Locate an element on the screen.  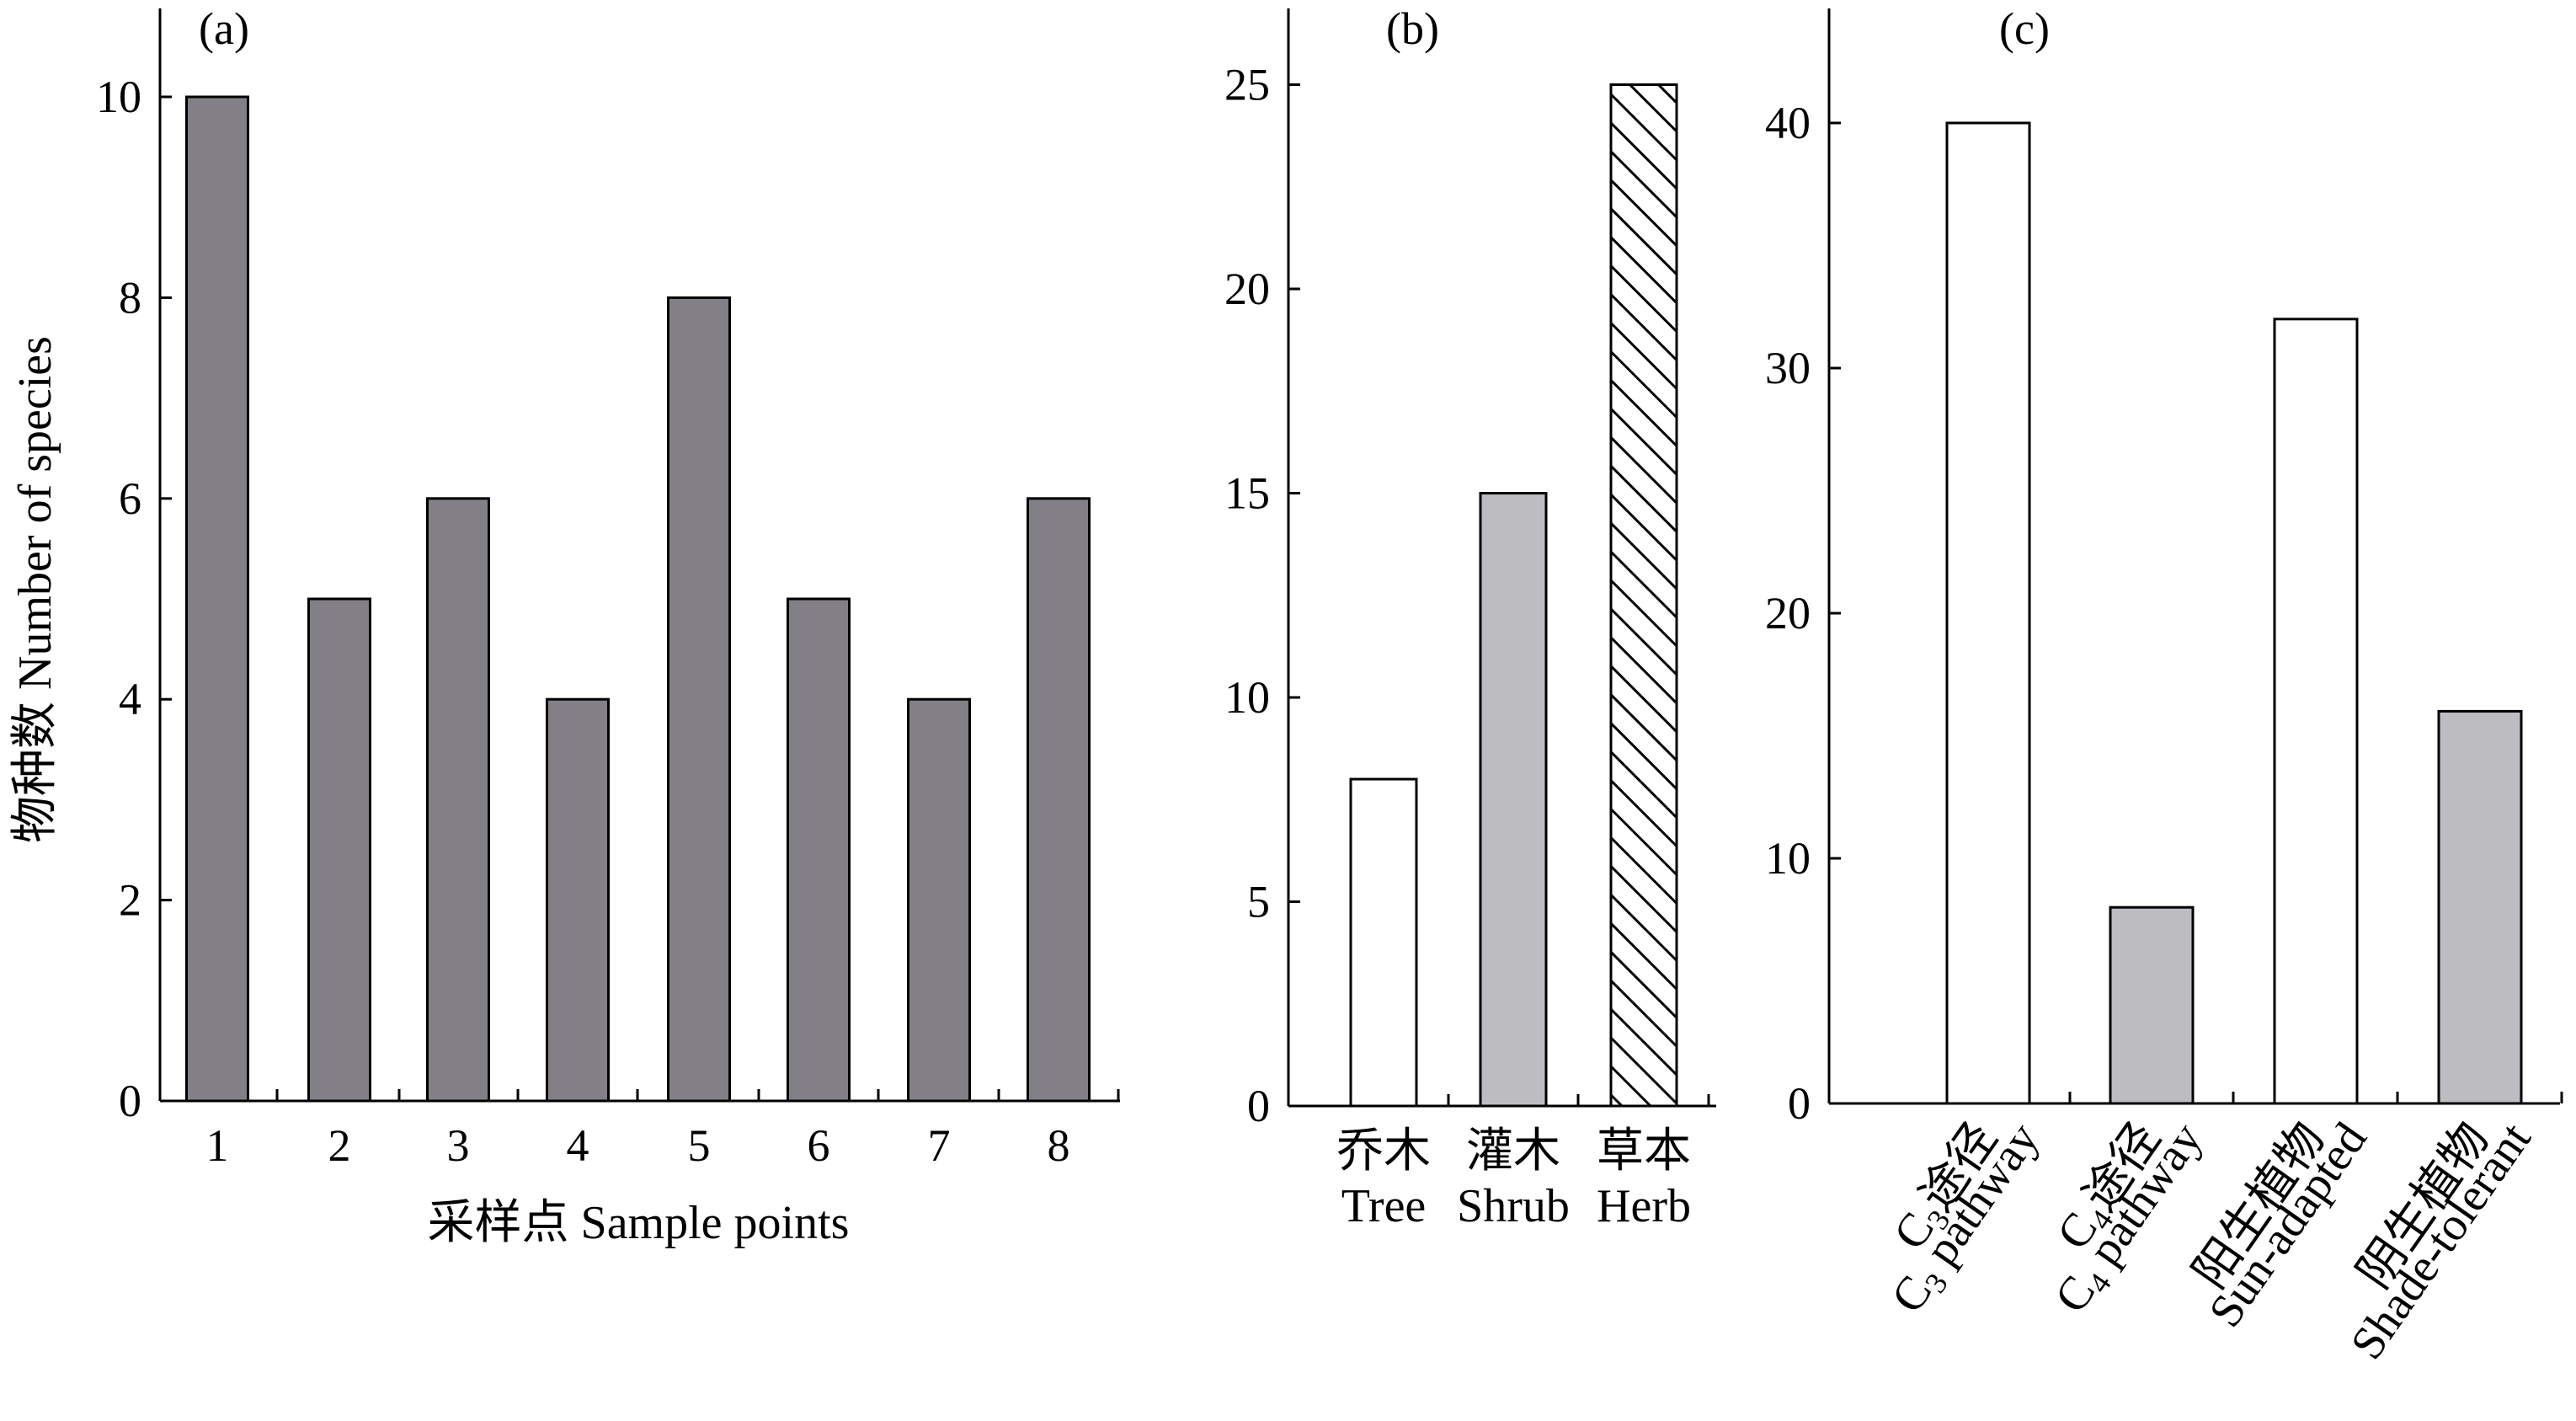
panel-b-category-label-zh: 草本 is located at coordinates (1644, 1151).